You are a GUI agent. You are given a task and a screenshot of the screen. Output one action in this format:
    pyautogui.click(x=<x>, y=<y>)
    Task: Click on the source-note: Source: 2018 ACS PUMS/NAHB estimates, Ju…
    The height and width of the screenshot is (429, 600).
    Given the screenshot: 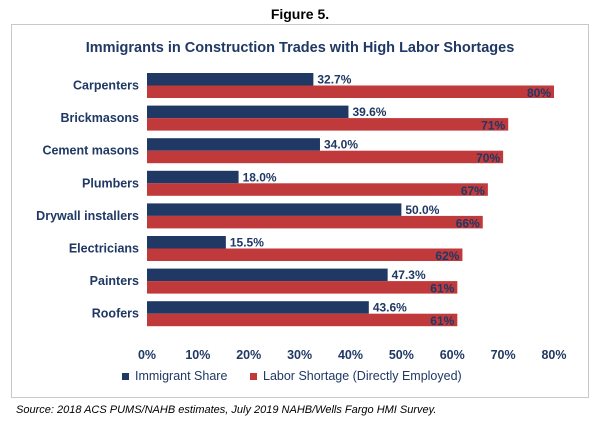 What is the action you would take?
    pyautogui.click(x=226, y=410)
    